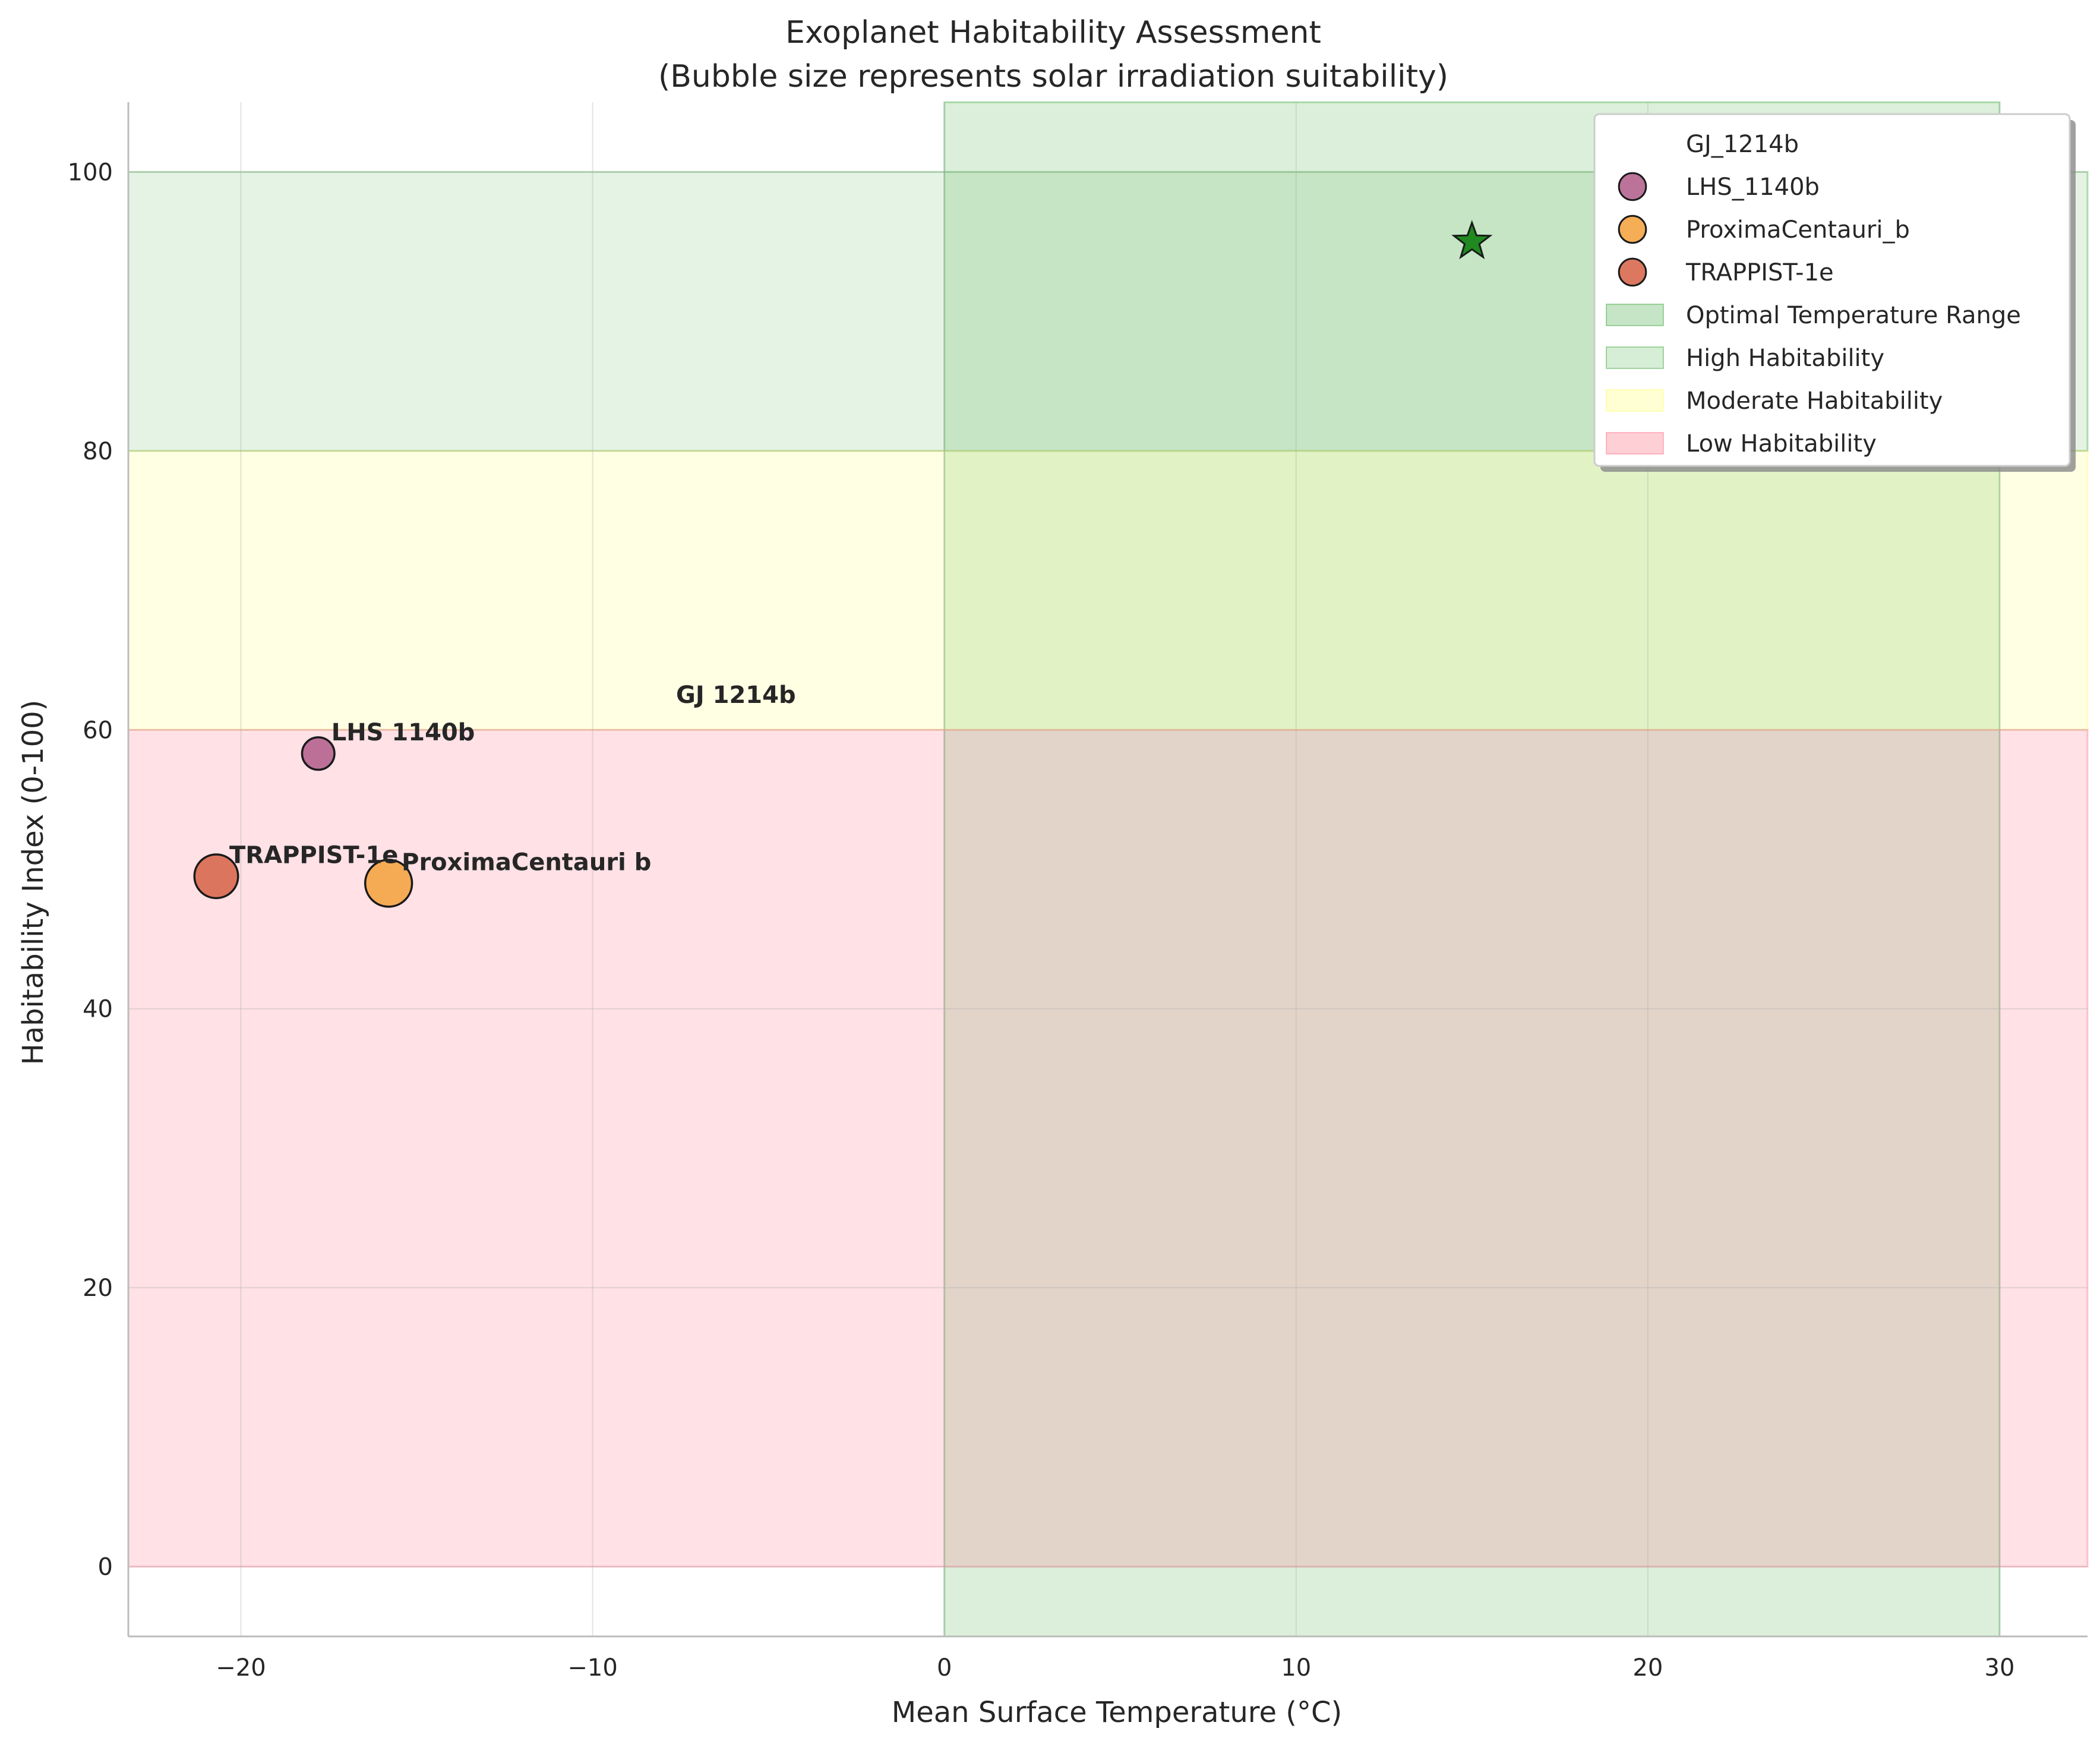 The height and width of the screenshot is (1741, 2100). Describe the element at coordinates (1853, 316) in the screenshot. I see `legend-label-optimal-temperature-range: Optimal Temperature Range` at that location.